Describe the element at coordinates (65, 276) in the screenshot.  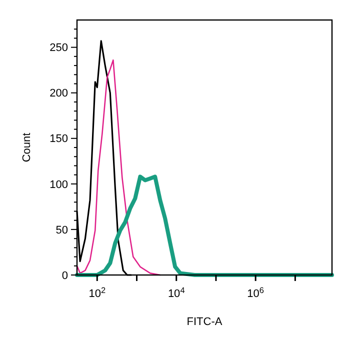
I see `y-tick-label: 0` at that location.